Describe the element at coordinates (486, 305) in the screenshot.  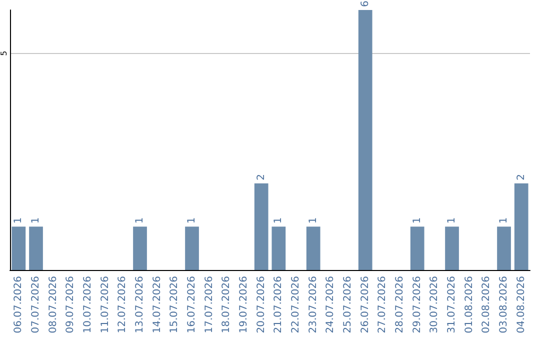
I see `x-tick-label: 02.08.2026` at that location.